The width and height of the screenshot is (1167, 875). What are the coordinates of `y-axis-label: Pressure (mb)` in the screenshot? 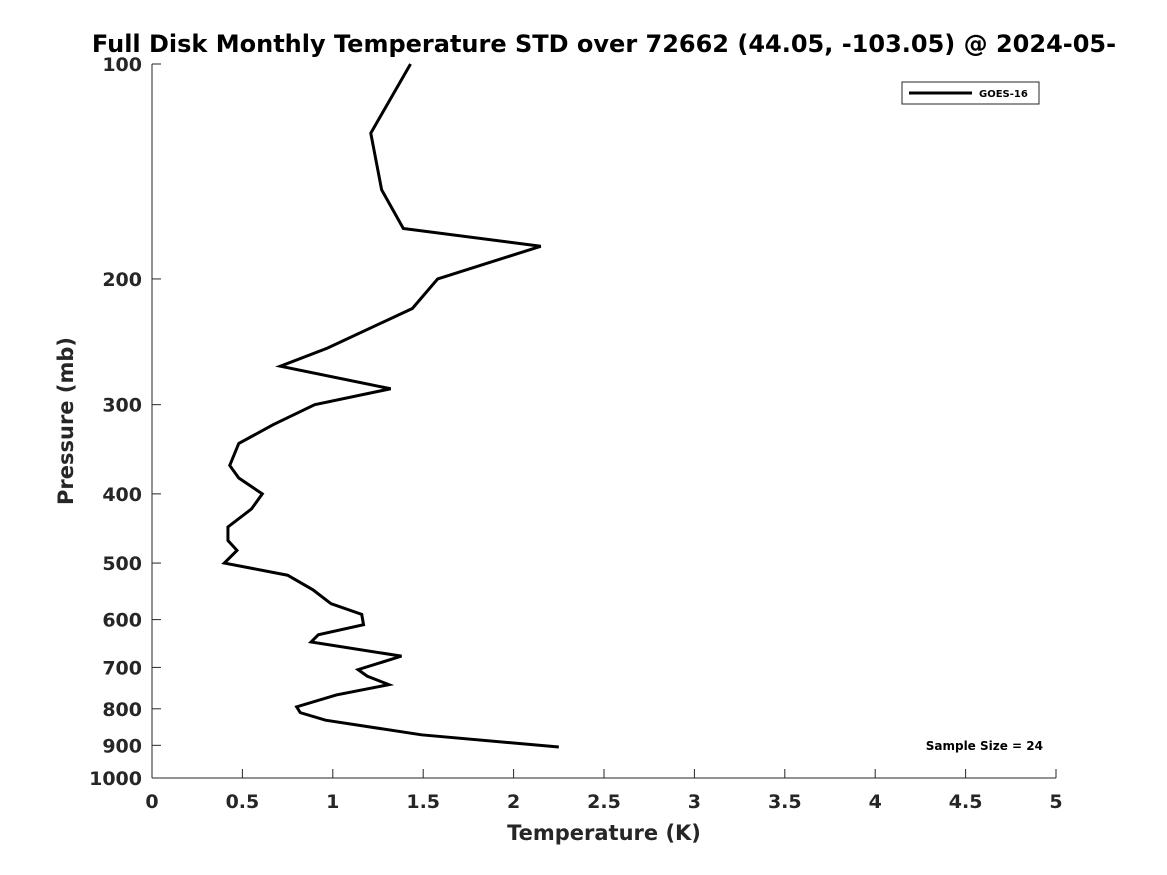 It's located at (66, 421).